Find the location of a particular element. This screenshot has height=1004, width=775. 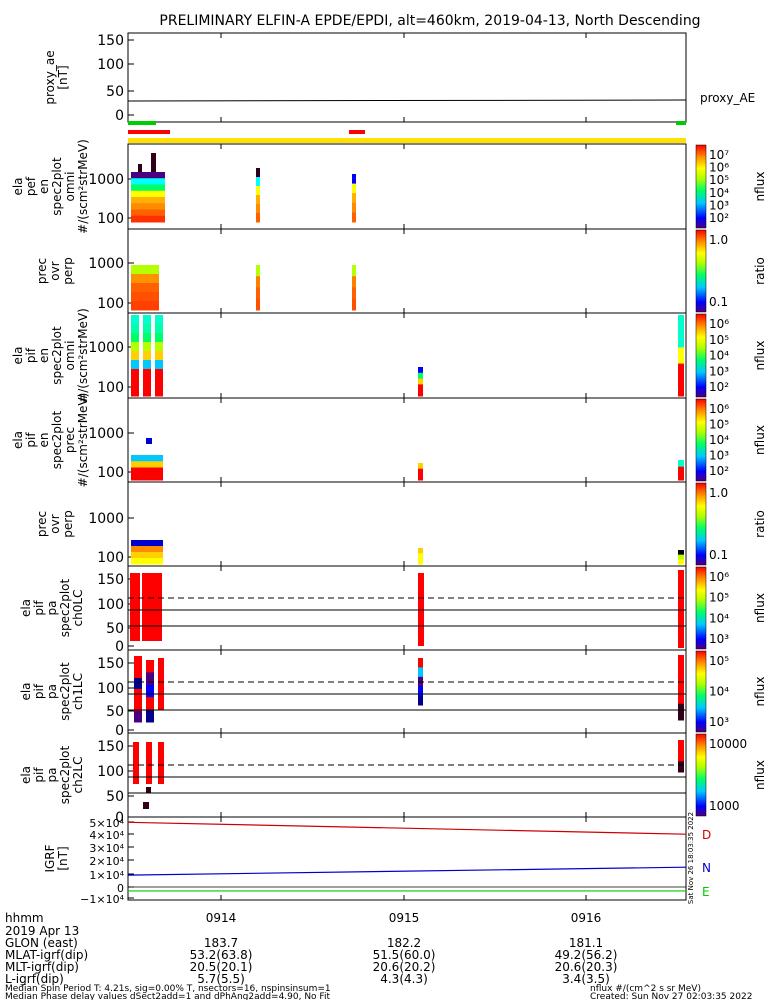

panel-ylabel: ovr is located at coordinates (55, 523).